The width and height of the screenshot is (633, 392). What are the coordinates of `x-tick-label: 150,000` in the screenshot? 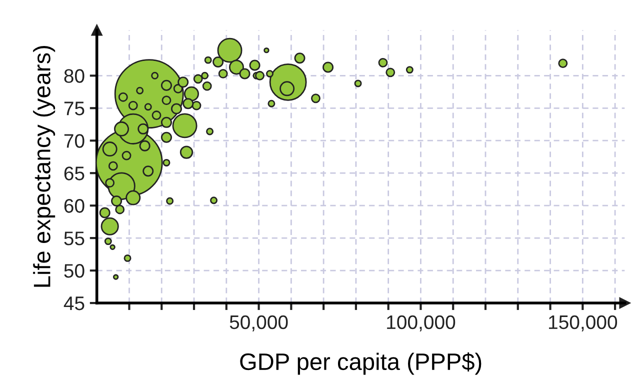 It's located at (583, 323).